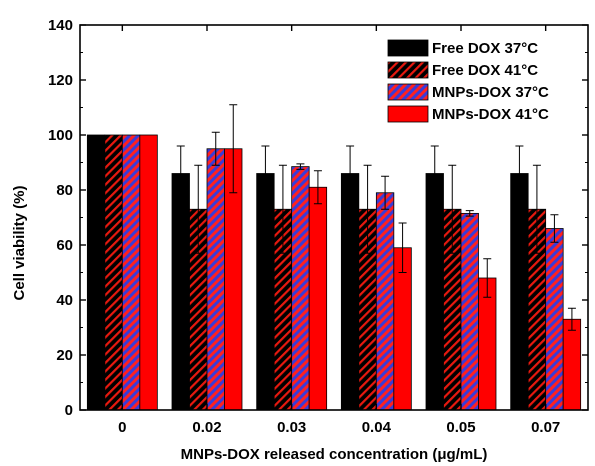 The height and width of the screenshot is (466, 595). Describe the element at coordinates (64, 245) in the screenshot. I see `y-tick-label: 60` at that location.